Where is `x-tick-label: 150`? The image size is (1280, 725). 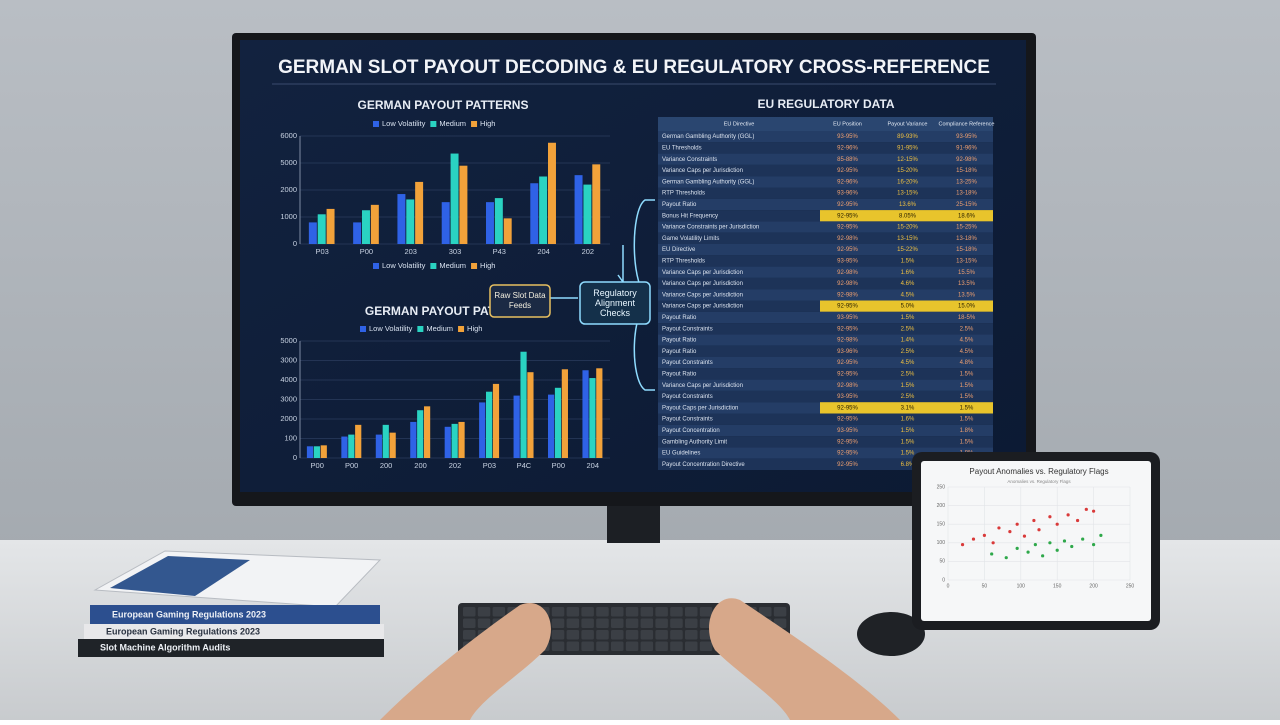
x-tick-label: 150 is located at coordinates (1057, 586).